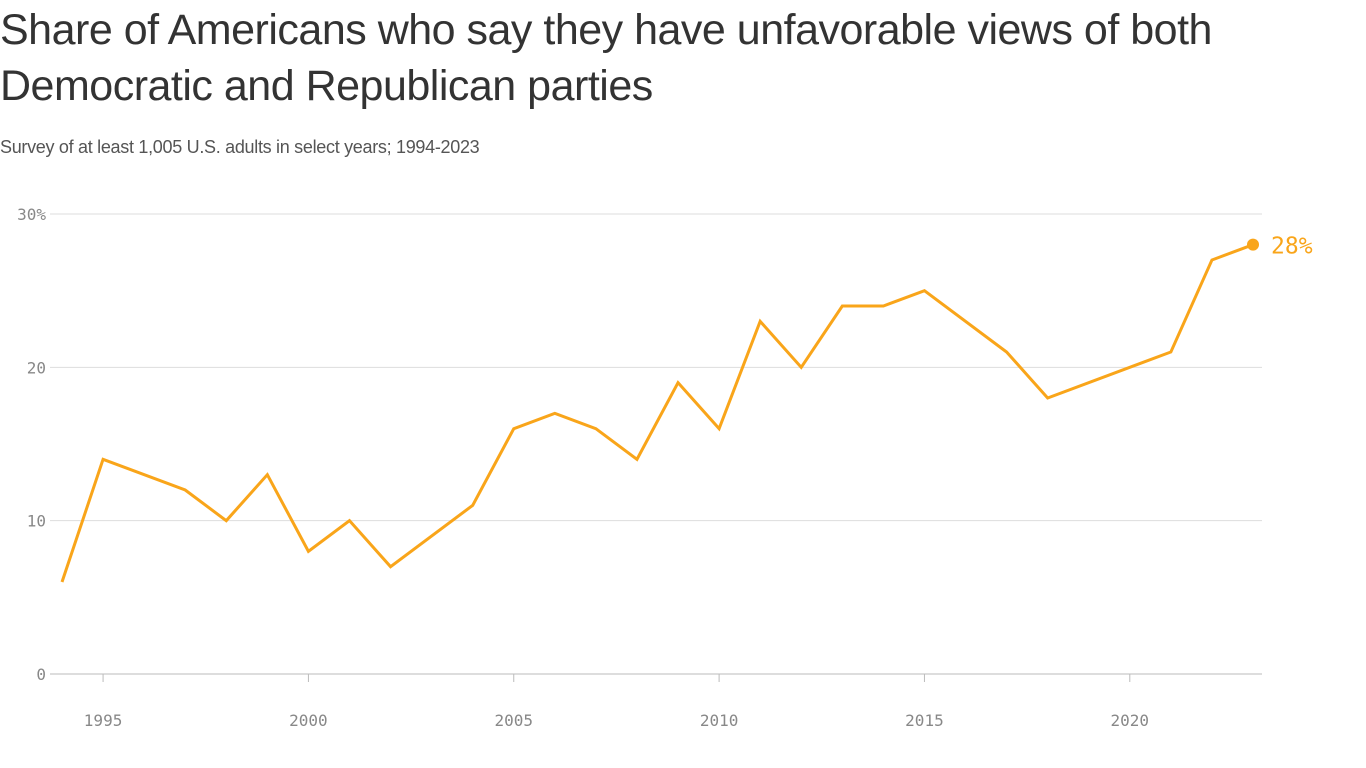 Image resolution: width=1366 pixels, height=768 pixels. Describe the element at coordinates (1253, 244) in the screenshot. I see `end-point-marker` at that location.